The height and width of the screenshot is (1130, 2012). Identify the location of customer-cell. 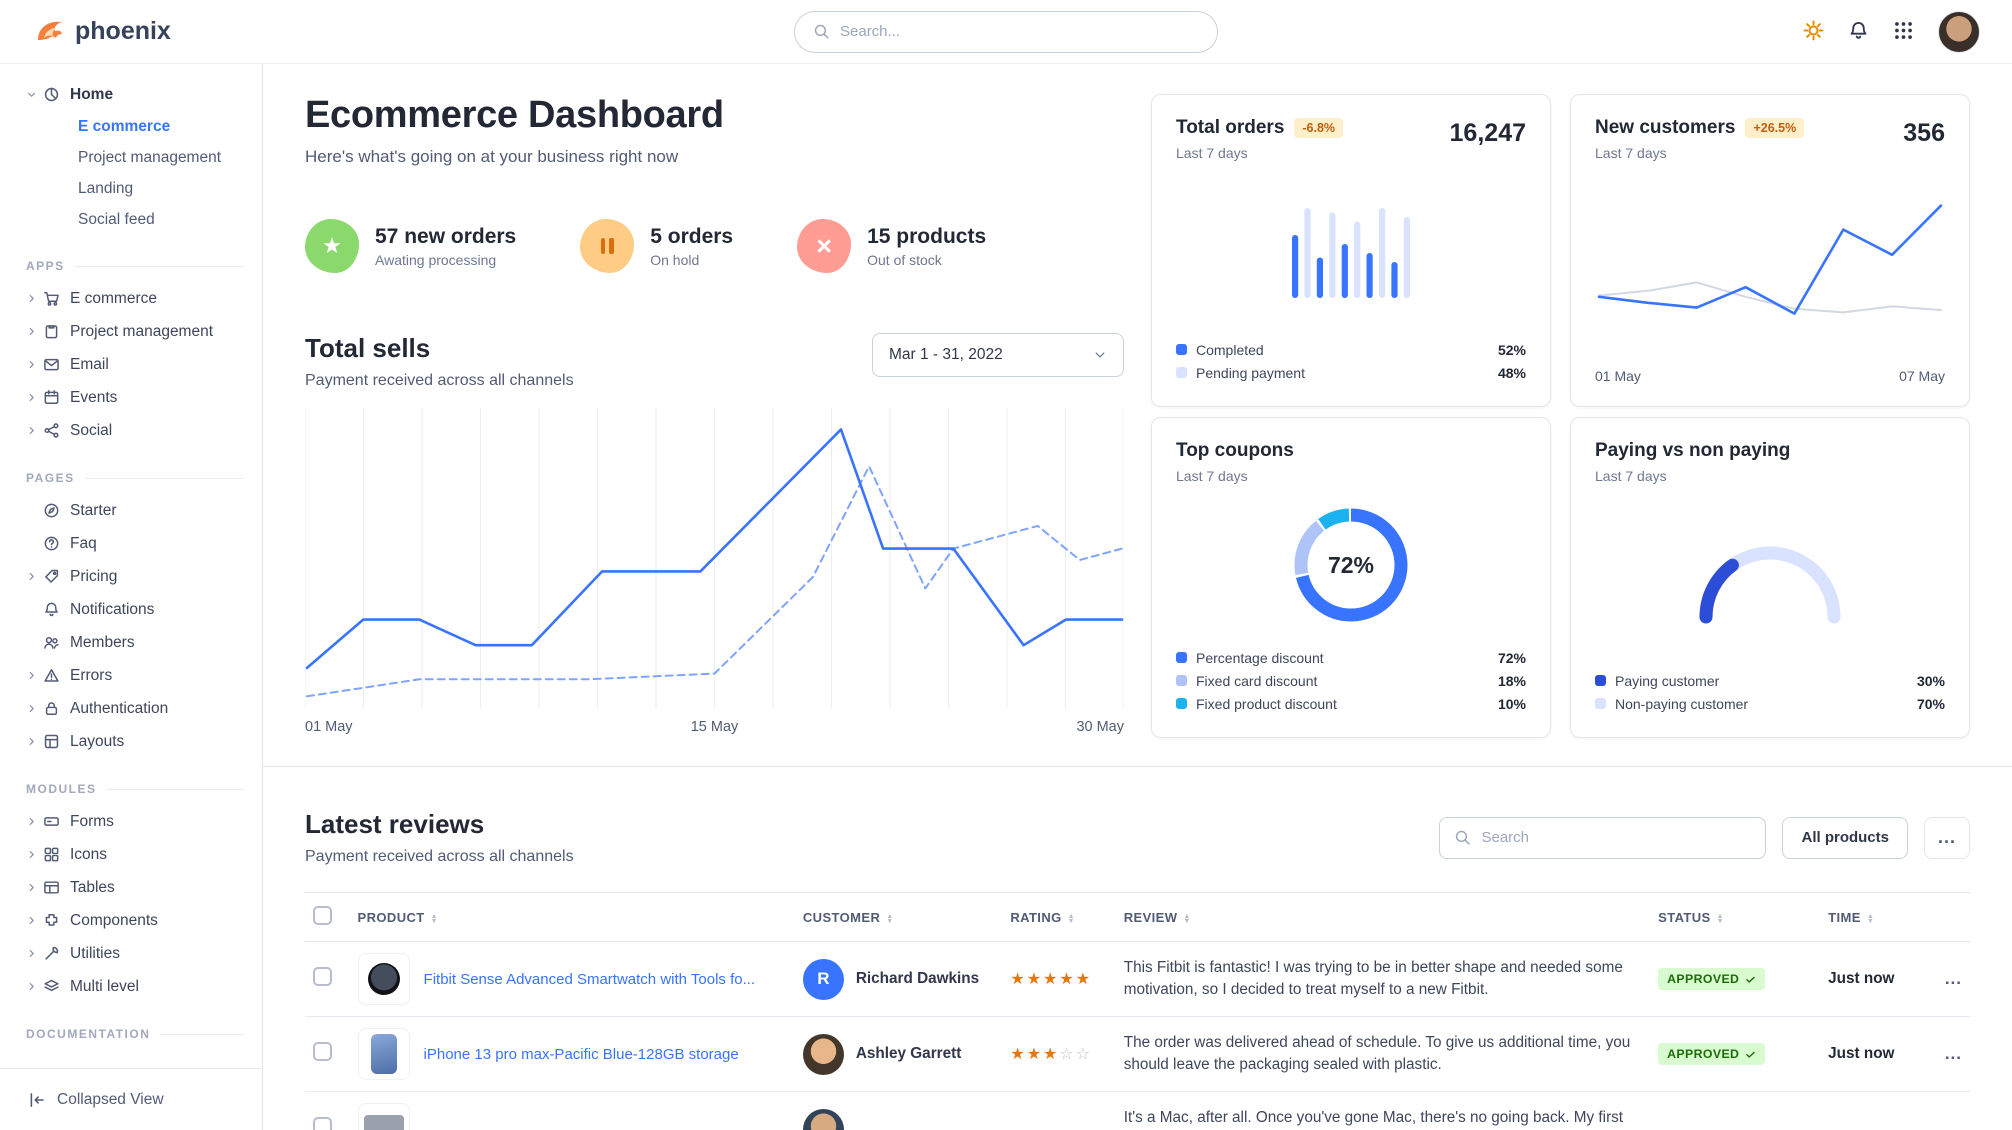
(898, 1119).